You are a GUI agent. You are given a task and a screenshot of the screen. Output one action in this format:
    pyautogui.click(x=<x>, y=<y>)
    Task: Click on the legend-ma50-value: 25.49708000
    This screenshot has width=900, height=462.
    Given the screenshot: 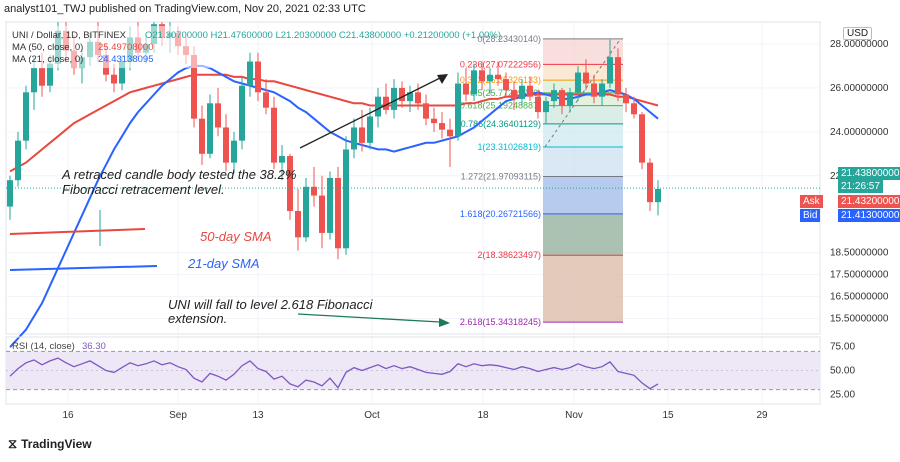 What is the action you would take?
    pyautogui.click(x=125, y=47)
    